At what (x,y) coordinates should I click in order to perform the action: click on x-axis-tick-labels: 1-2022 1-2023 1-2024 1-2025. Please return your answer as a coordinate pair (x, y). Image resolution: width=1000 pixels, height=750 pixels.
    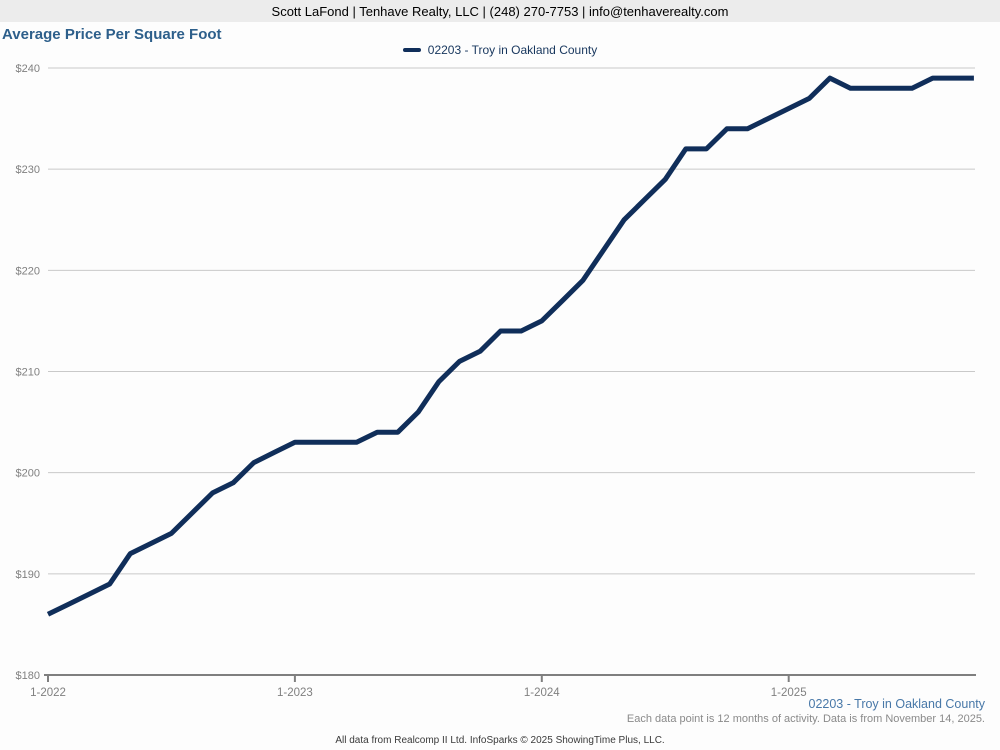
    Looking at the image, I should click on (418, 693).